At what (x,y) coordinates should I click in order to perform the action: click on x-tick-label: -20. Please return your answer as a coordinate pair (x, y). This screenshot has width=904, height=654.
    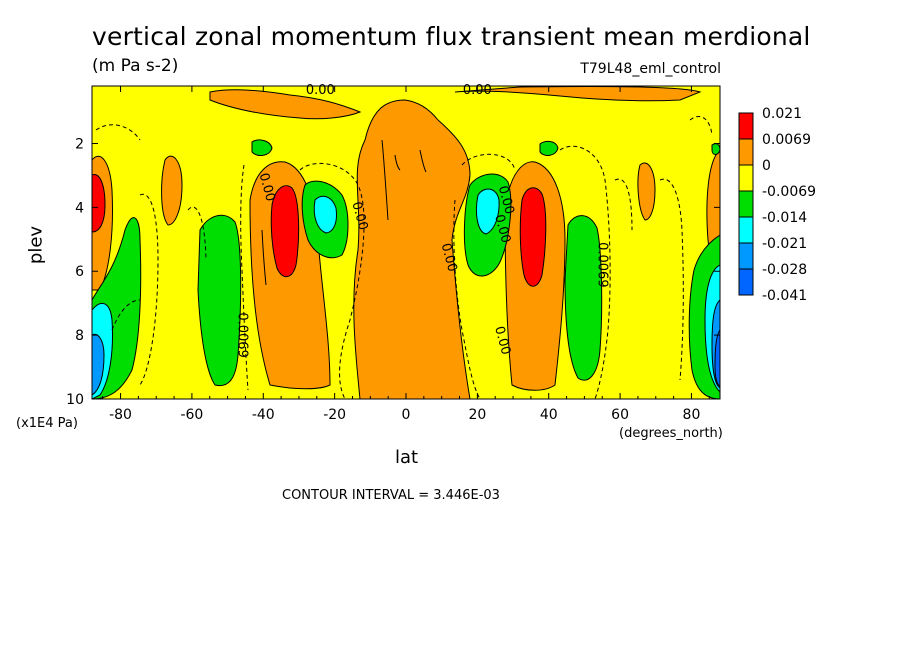
    Looking at the image, I should click on (334, 415).